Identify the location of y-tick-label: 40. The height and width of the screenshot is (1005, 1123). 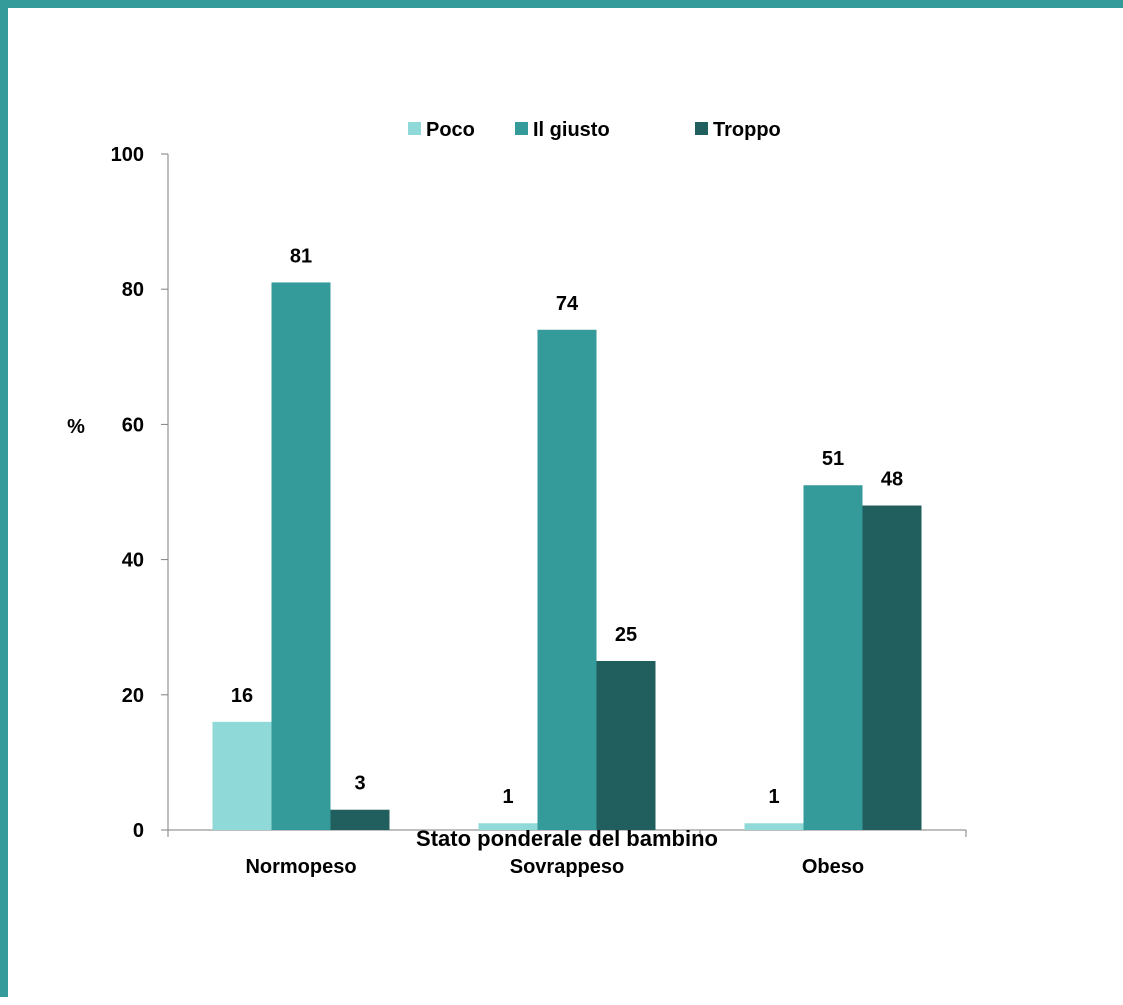
(133, 561).